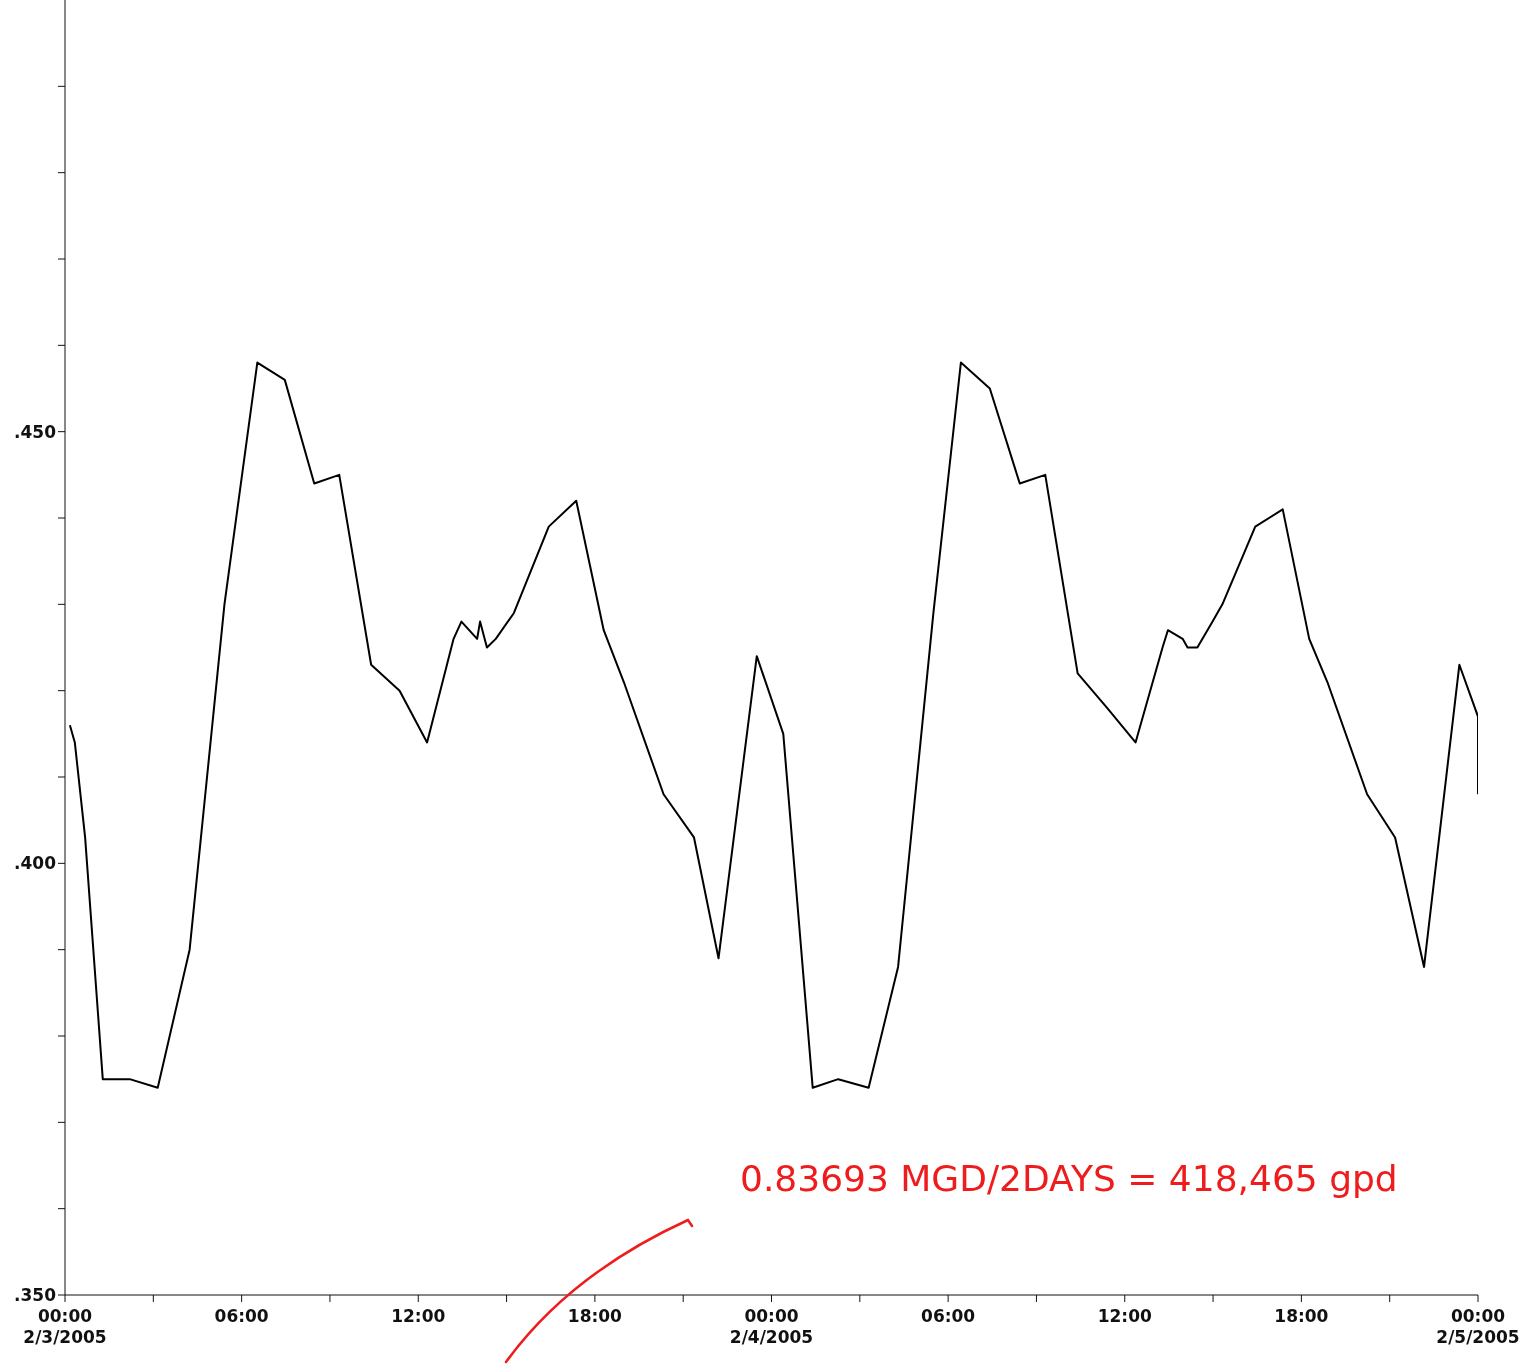 The width and height of the screenshot is (1526, 1364). I want to click on x-tick-label: 00:00 2/4/2005, so click(771, 1326).